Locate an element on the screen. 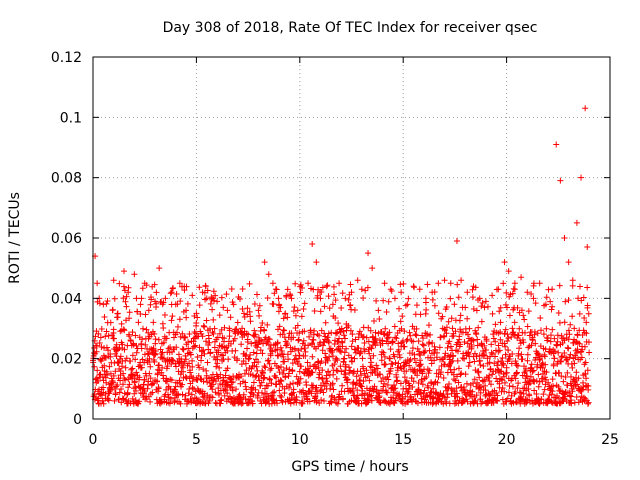 The width and height of the screenshot is (640, 480). x-tick-label: 25 is located at coordinates (610, 440).